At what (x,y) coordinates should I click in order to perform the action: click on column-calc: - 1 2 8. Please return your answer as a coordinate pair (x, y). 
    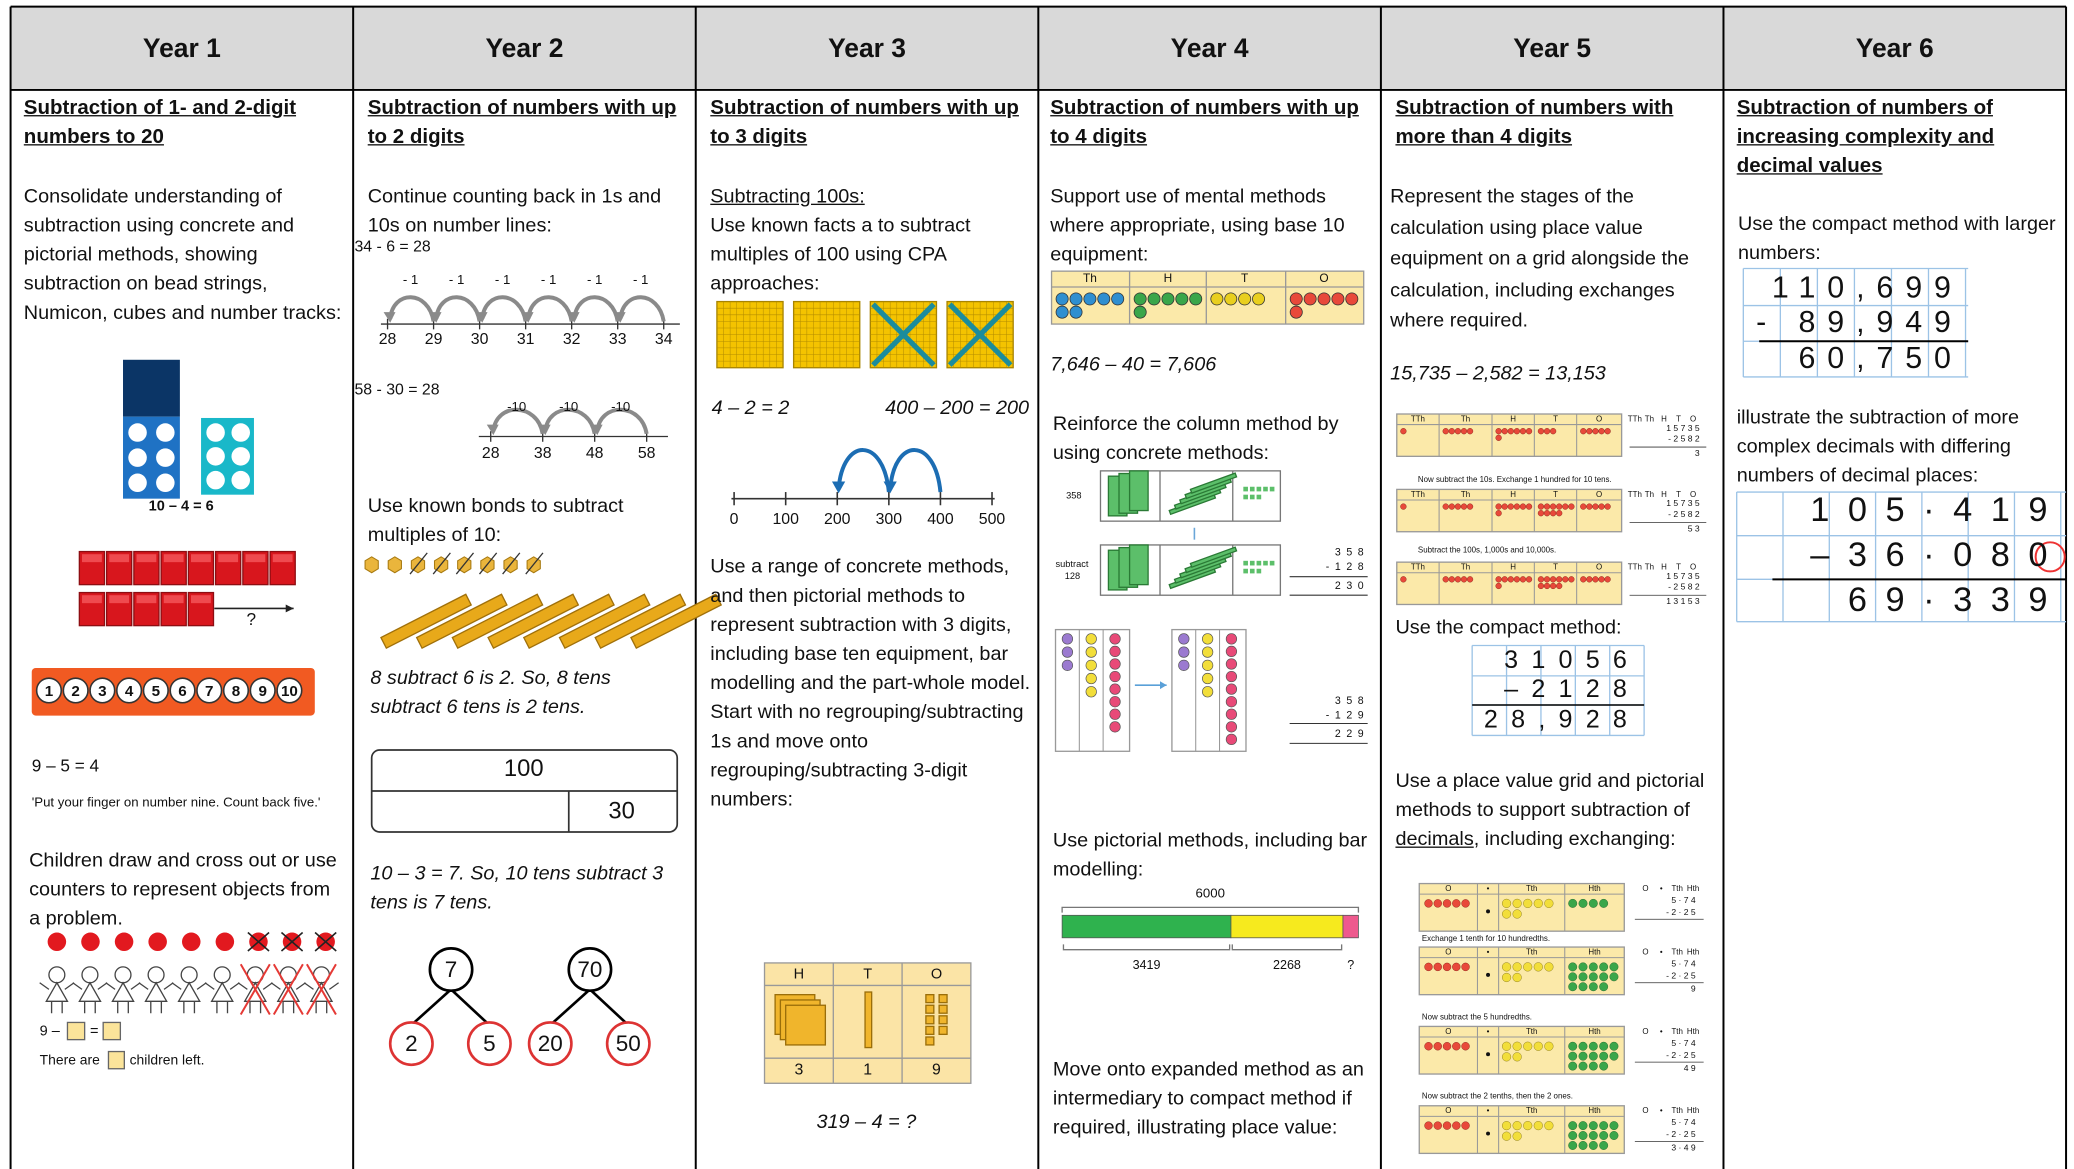
    Looking at the image, I should click on (1345, 567).